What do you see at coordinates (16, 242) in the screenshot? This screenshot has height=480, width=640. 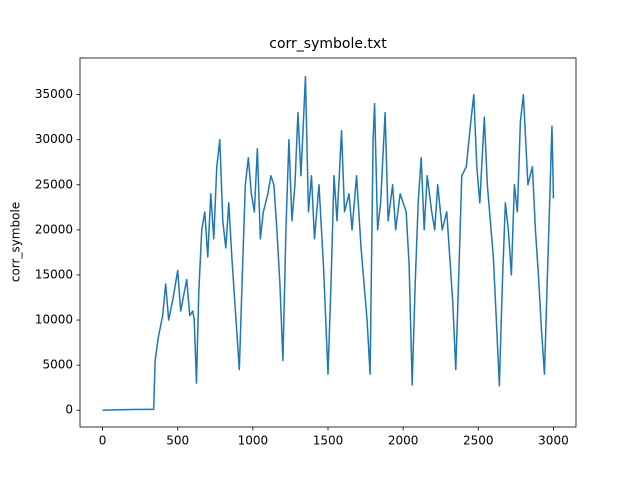 I see `y-axis-label: corr_symbole` at bounding box center [16, 242].